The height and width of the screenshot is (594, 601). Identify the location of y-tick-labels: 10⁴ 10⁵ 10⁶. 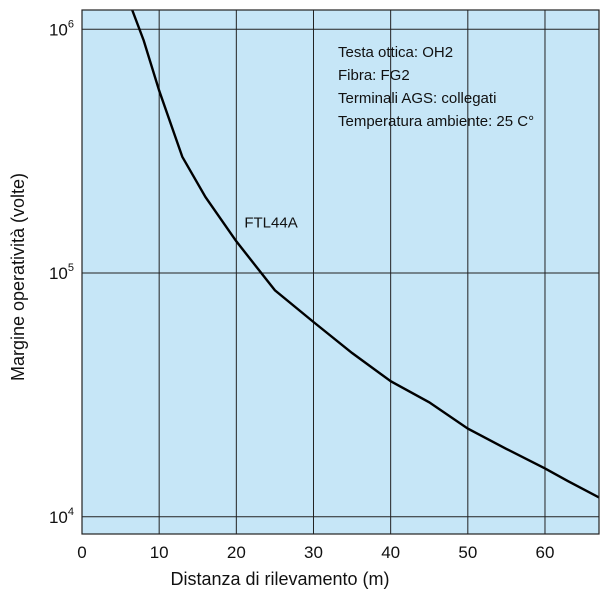
(61, 272).